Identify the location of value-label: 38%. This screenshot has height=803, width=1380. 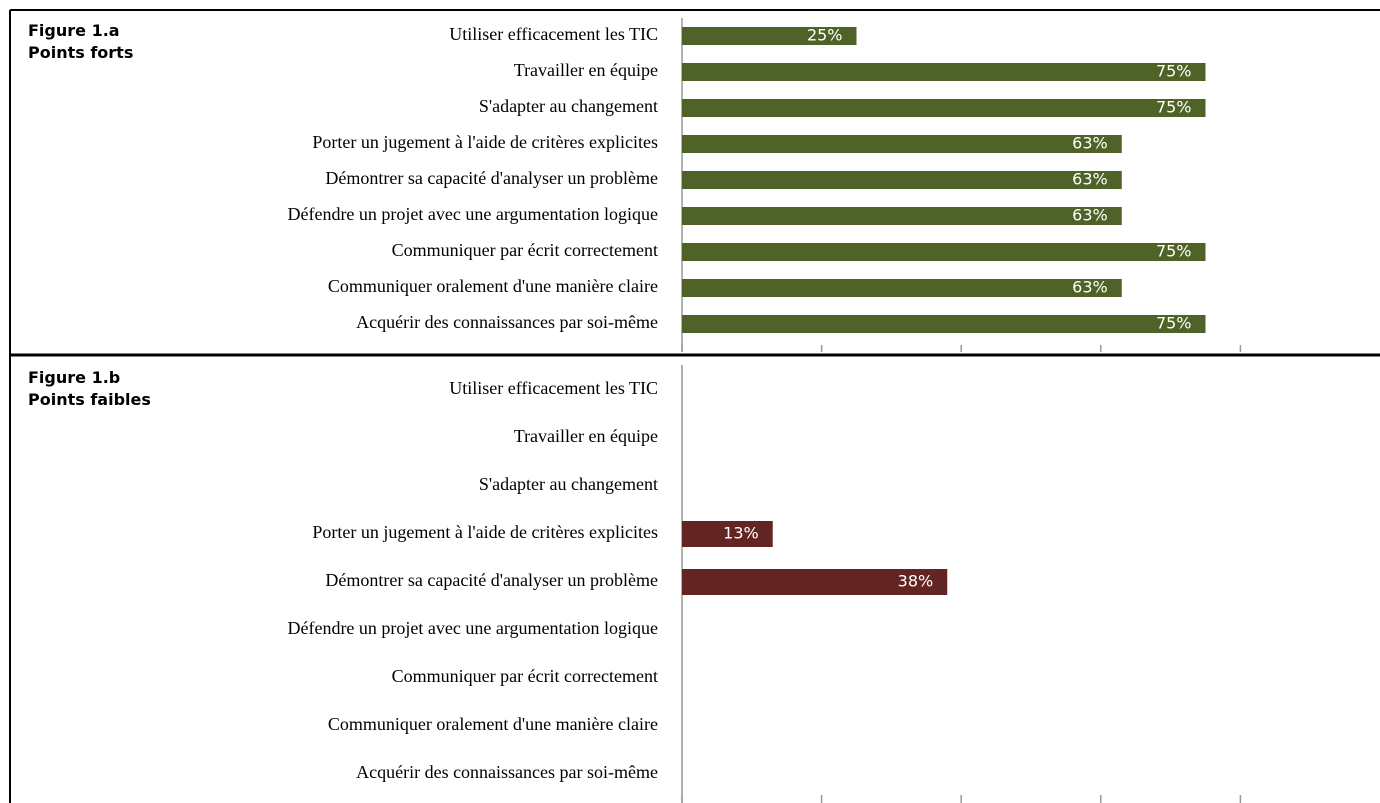
(916, 581).